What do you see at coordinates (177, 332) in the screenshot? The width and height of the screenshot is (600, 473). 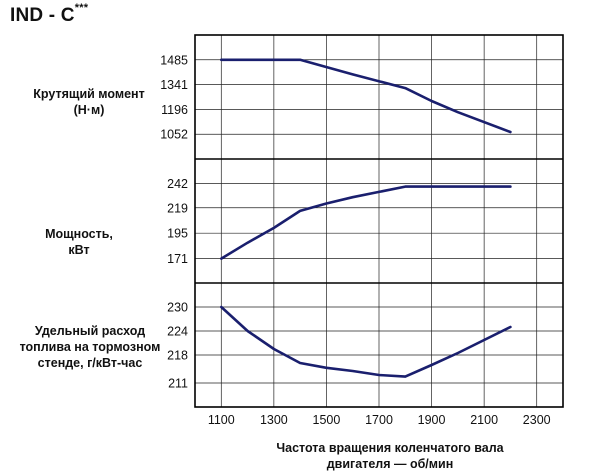 I see `y-tick-label: 224` at bounding box center [177, 332].